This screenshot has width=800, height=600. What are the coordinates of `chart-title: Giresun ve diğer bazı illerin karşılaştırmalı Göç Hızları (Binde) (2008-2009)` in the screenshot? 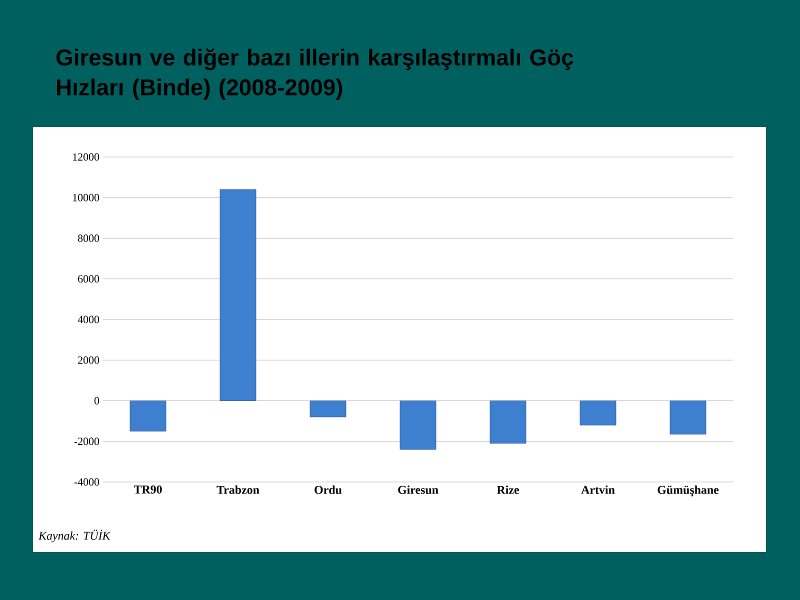 It's located at (315, 74).